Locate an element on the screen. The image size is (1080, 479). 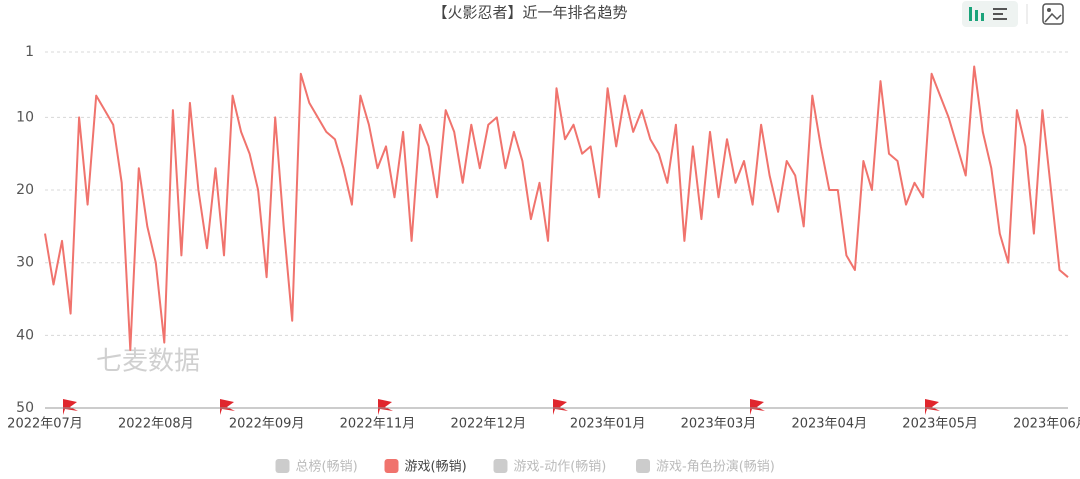
x-tick-label: 2022年09月 is located at coordinates (267, 424).